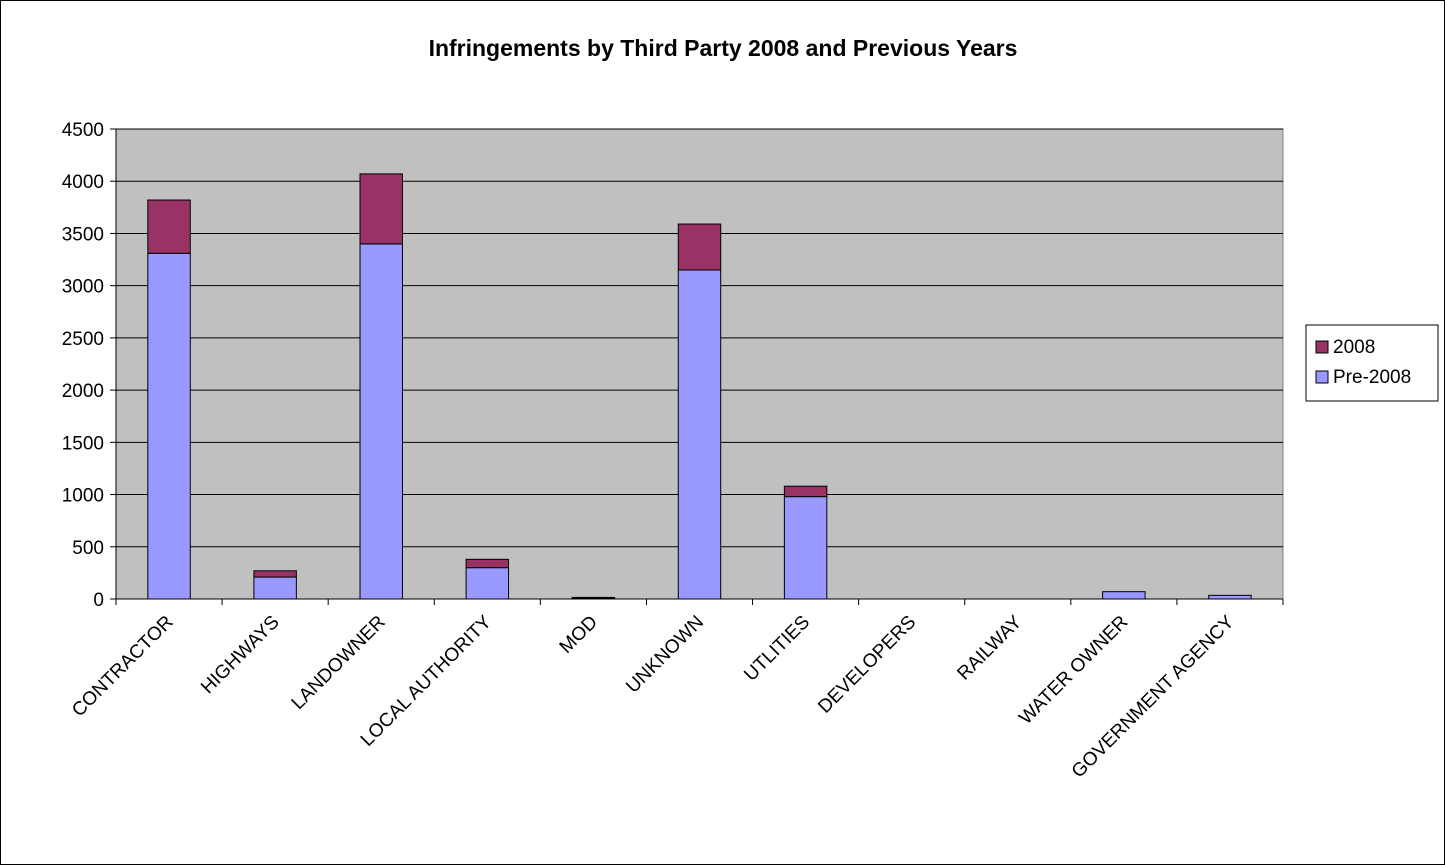 The image size is (1445, 865). What do you see at coordinates (989, 647) in the screenshot?
I see `x-category-label: RAILWAY` at bounding box center [989, 647].